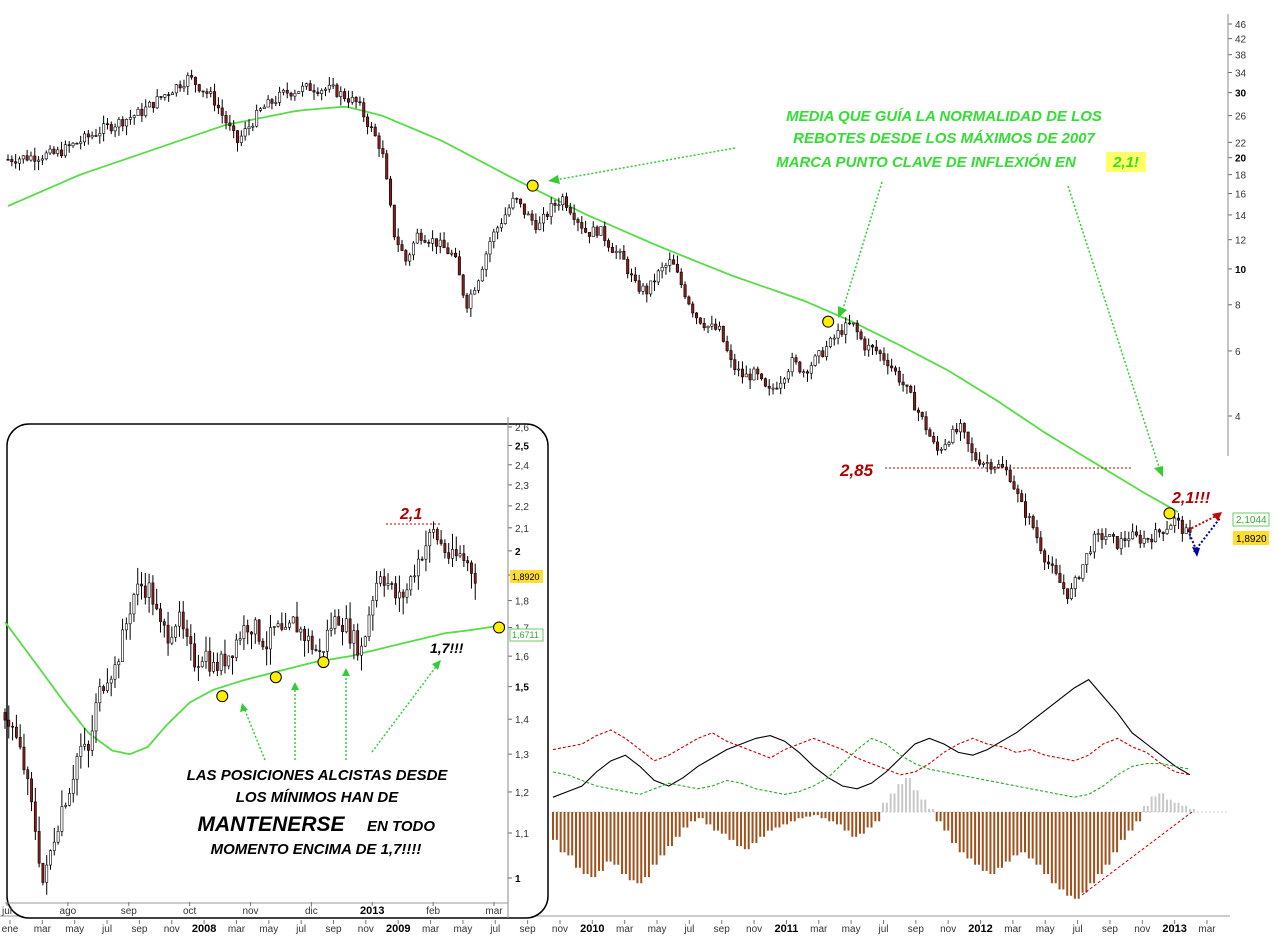 The height and width of the screenshot is (936, 1277). What do you see at coordinates (10, 929) in the screenshot?
I see `main-x-tick-label: ene` at bounding box center [10, 929].